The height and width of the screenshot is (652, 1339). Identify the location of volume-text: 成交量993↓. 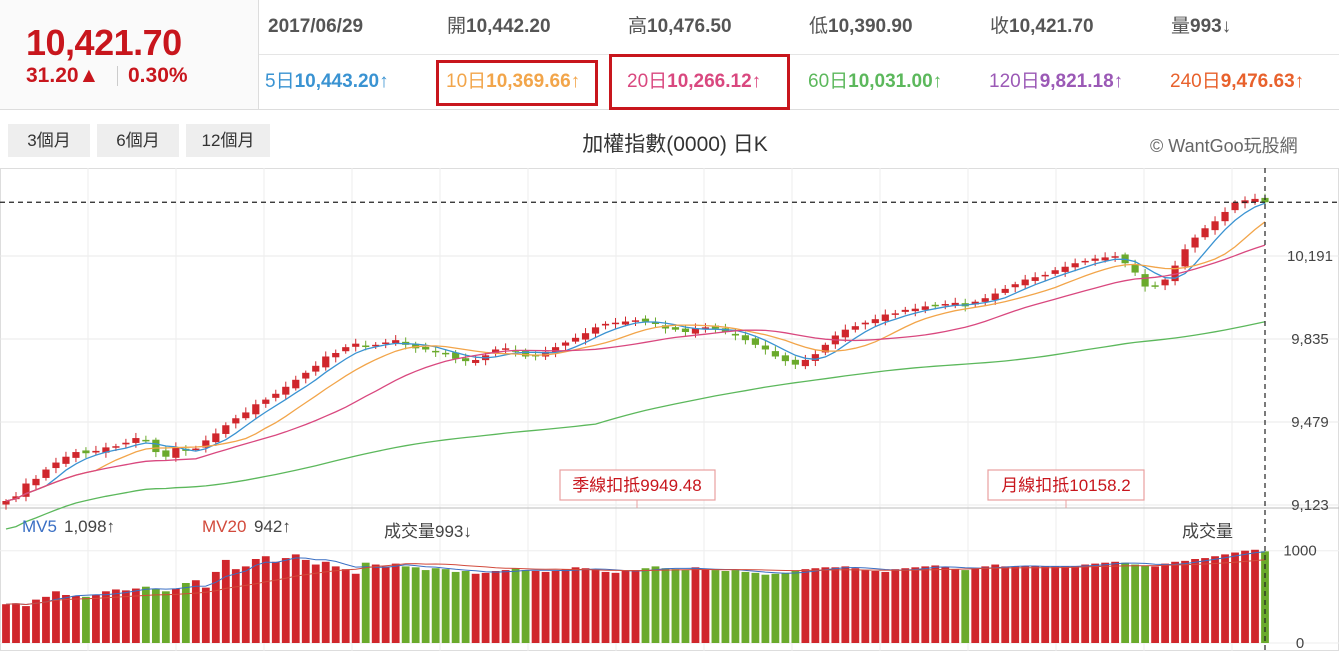
(428, 531).